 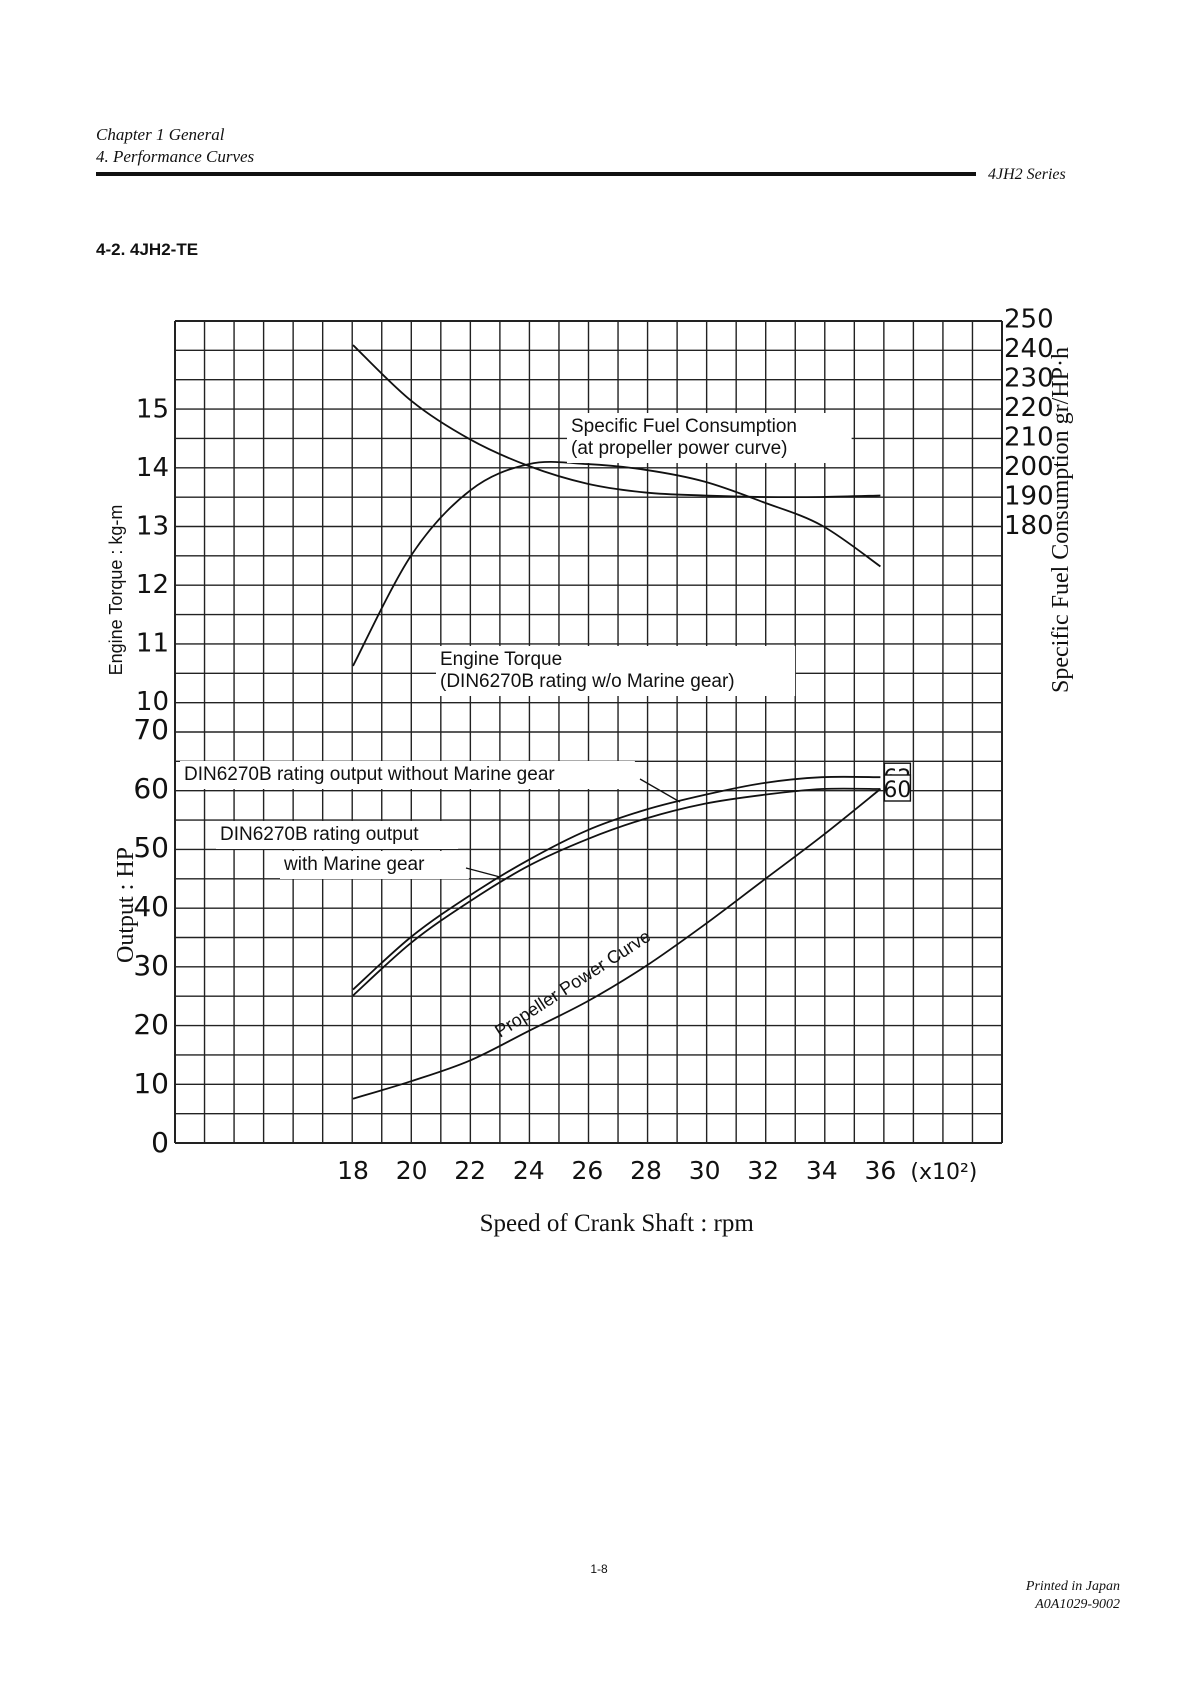 What do you see at coordinates (1029, 438) in the screenshot?
I see `fuel-tick-label: 210` at bounding box center [1029, 438].